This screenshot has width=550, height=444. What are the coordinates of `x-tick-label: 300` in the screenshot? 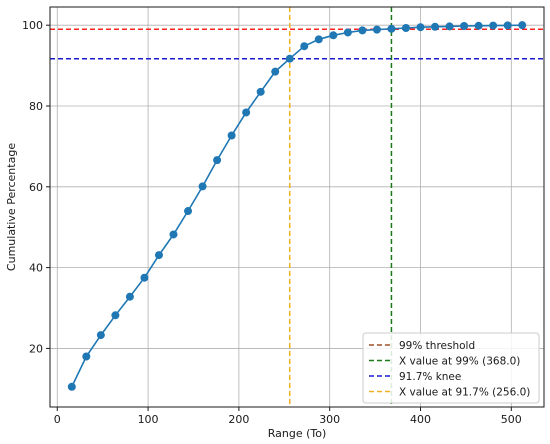 It's located at (329, 419).